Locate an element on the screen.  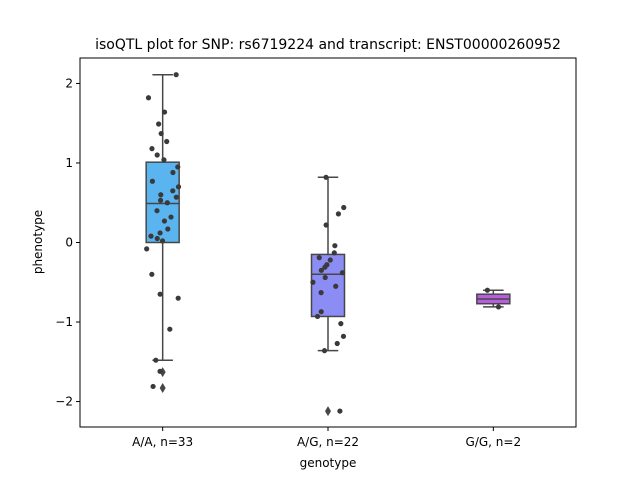
y-tick-label: 0 is located at coordinates (69, 243).